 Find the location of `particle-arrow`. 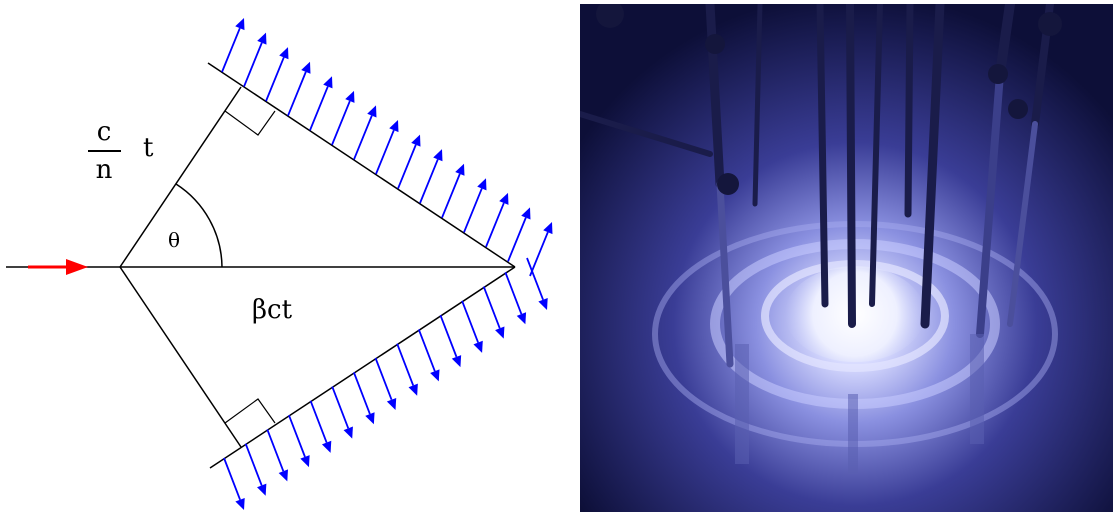

particle-arrow is located at coordinates (58, 267).